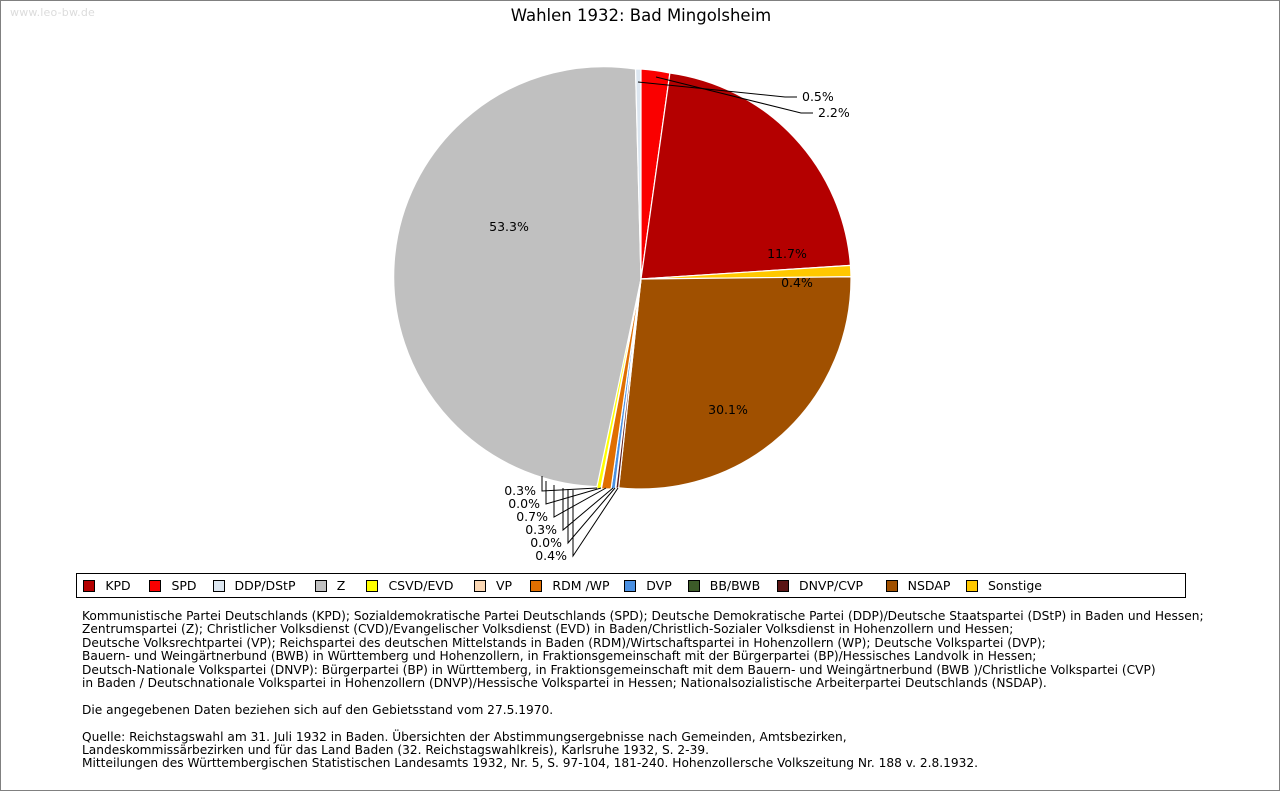 This screenshot has height=791, width=1280. What do you see at coordinates (797, 282) in the screenshot?
I see `slice-value-sonstige: 0.4%` at bounding box center [797, 282].